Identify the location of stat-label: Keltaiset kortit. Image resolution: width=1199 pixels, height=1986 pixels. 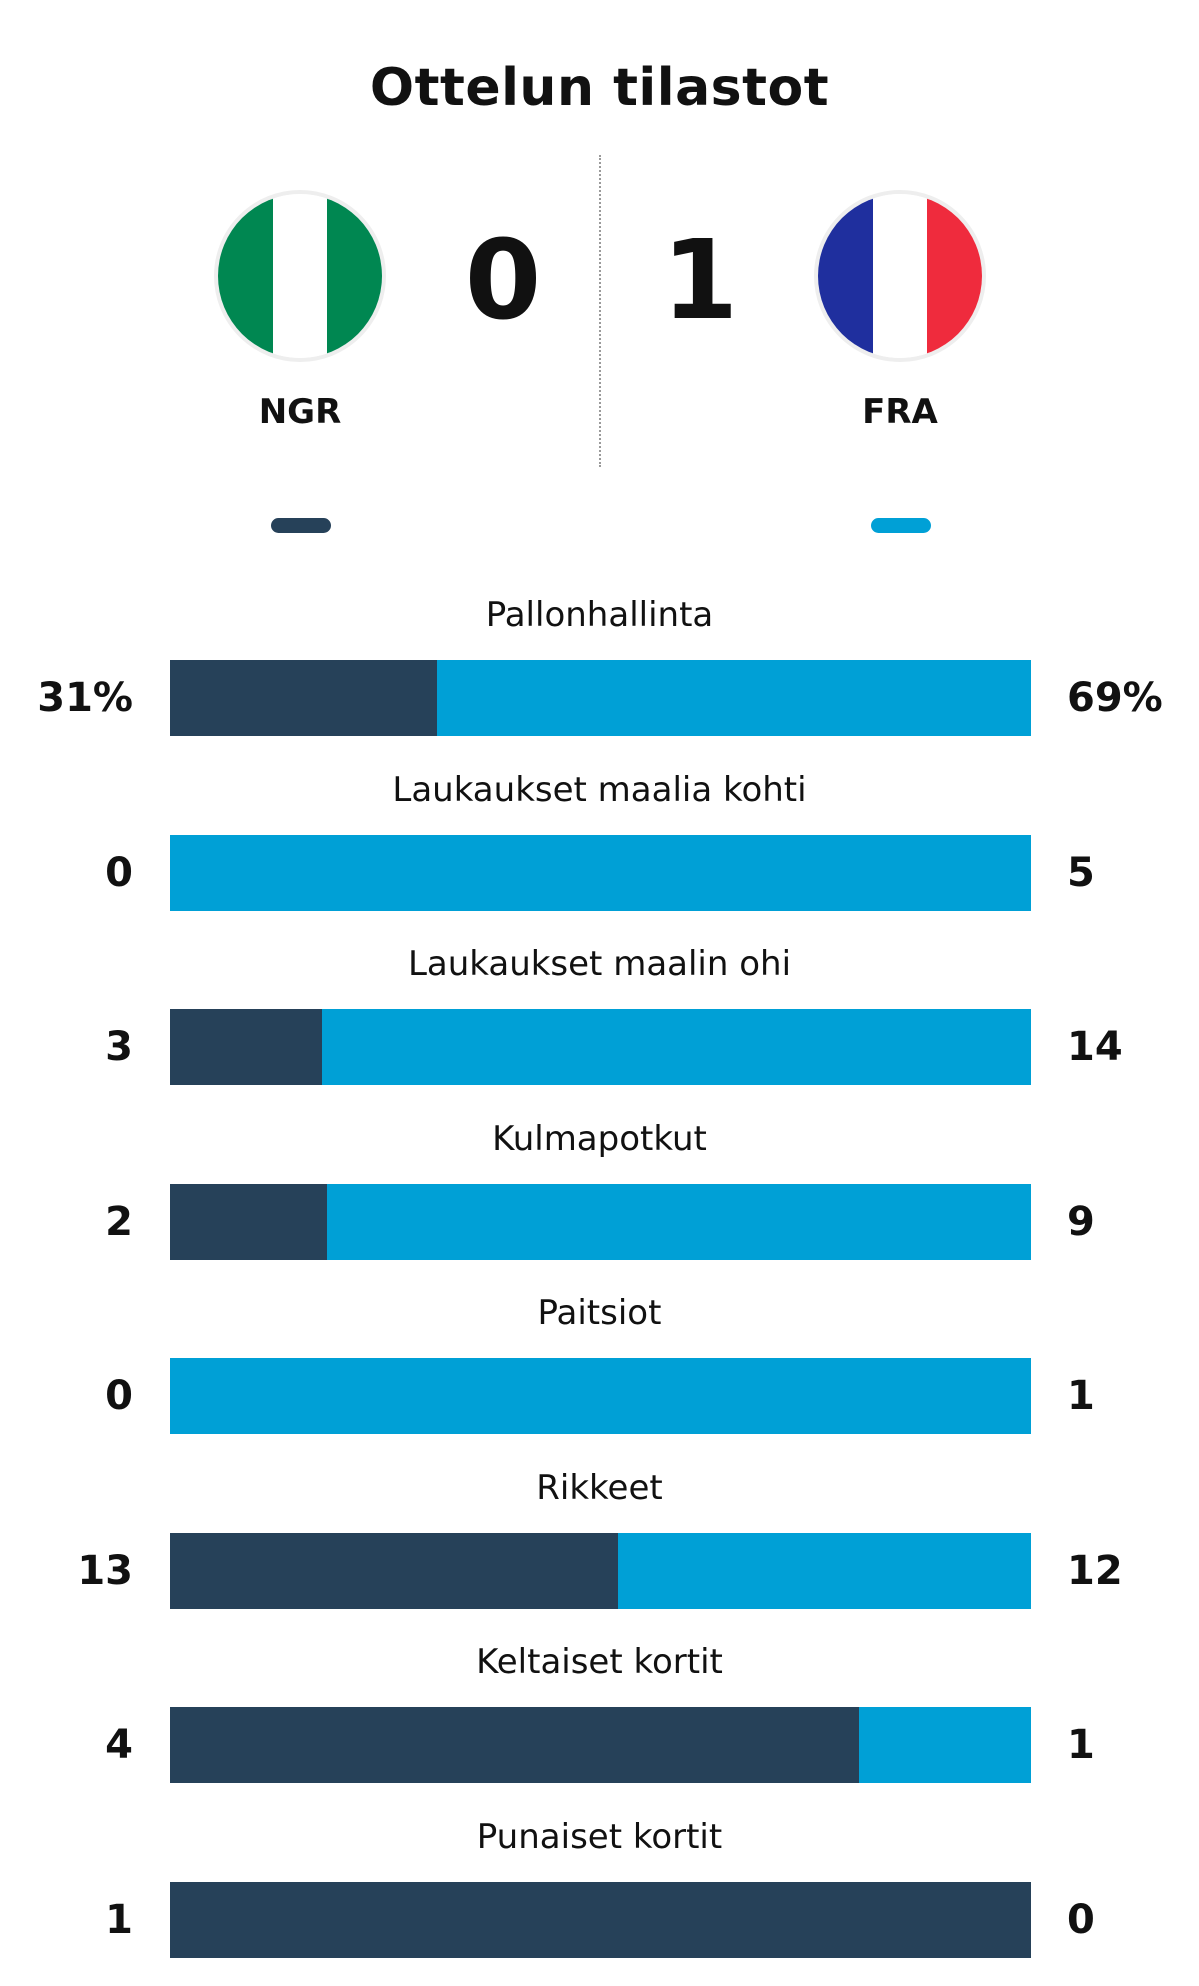
(599, 1662).